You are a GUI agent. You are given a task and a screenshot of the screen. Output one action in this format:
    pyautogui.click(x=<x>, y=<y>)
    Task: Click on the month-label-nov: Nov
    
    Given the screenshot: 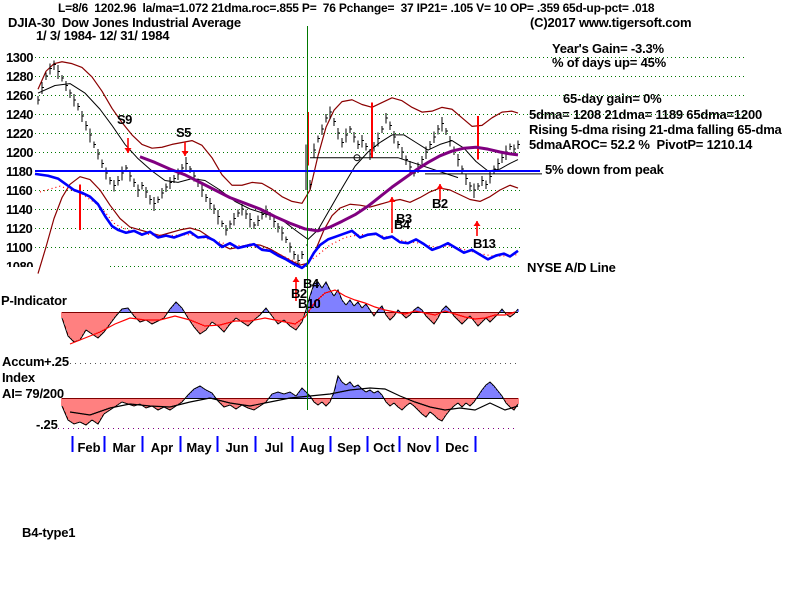 What is the action you would take?
    pyautogui.click(x=419, y=447)
    